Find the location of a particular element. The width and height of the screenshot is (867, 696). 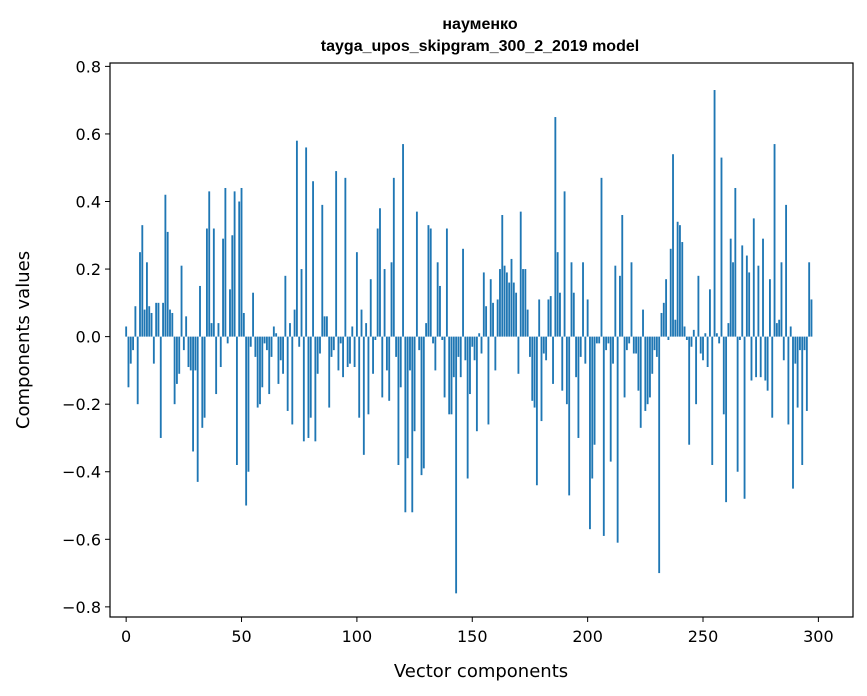

y-tick-label: 0.2 is located at coordinates (88, 269).